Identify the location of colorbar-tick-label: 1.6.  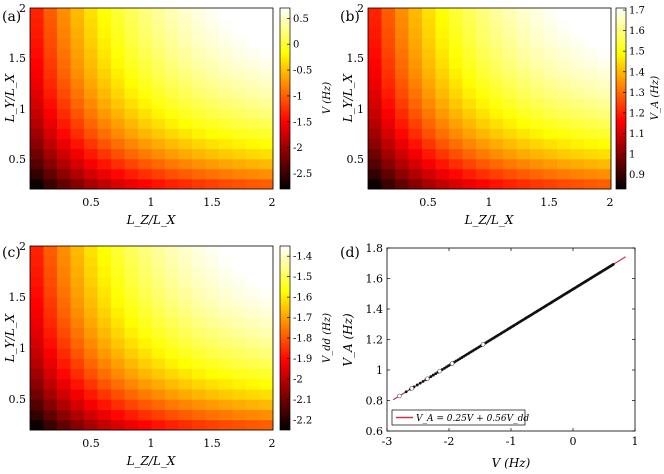
(637, 31).